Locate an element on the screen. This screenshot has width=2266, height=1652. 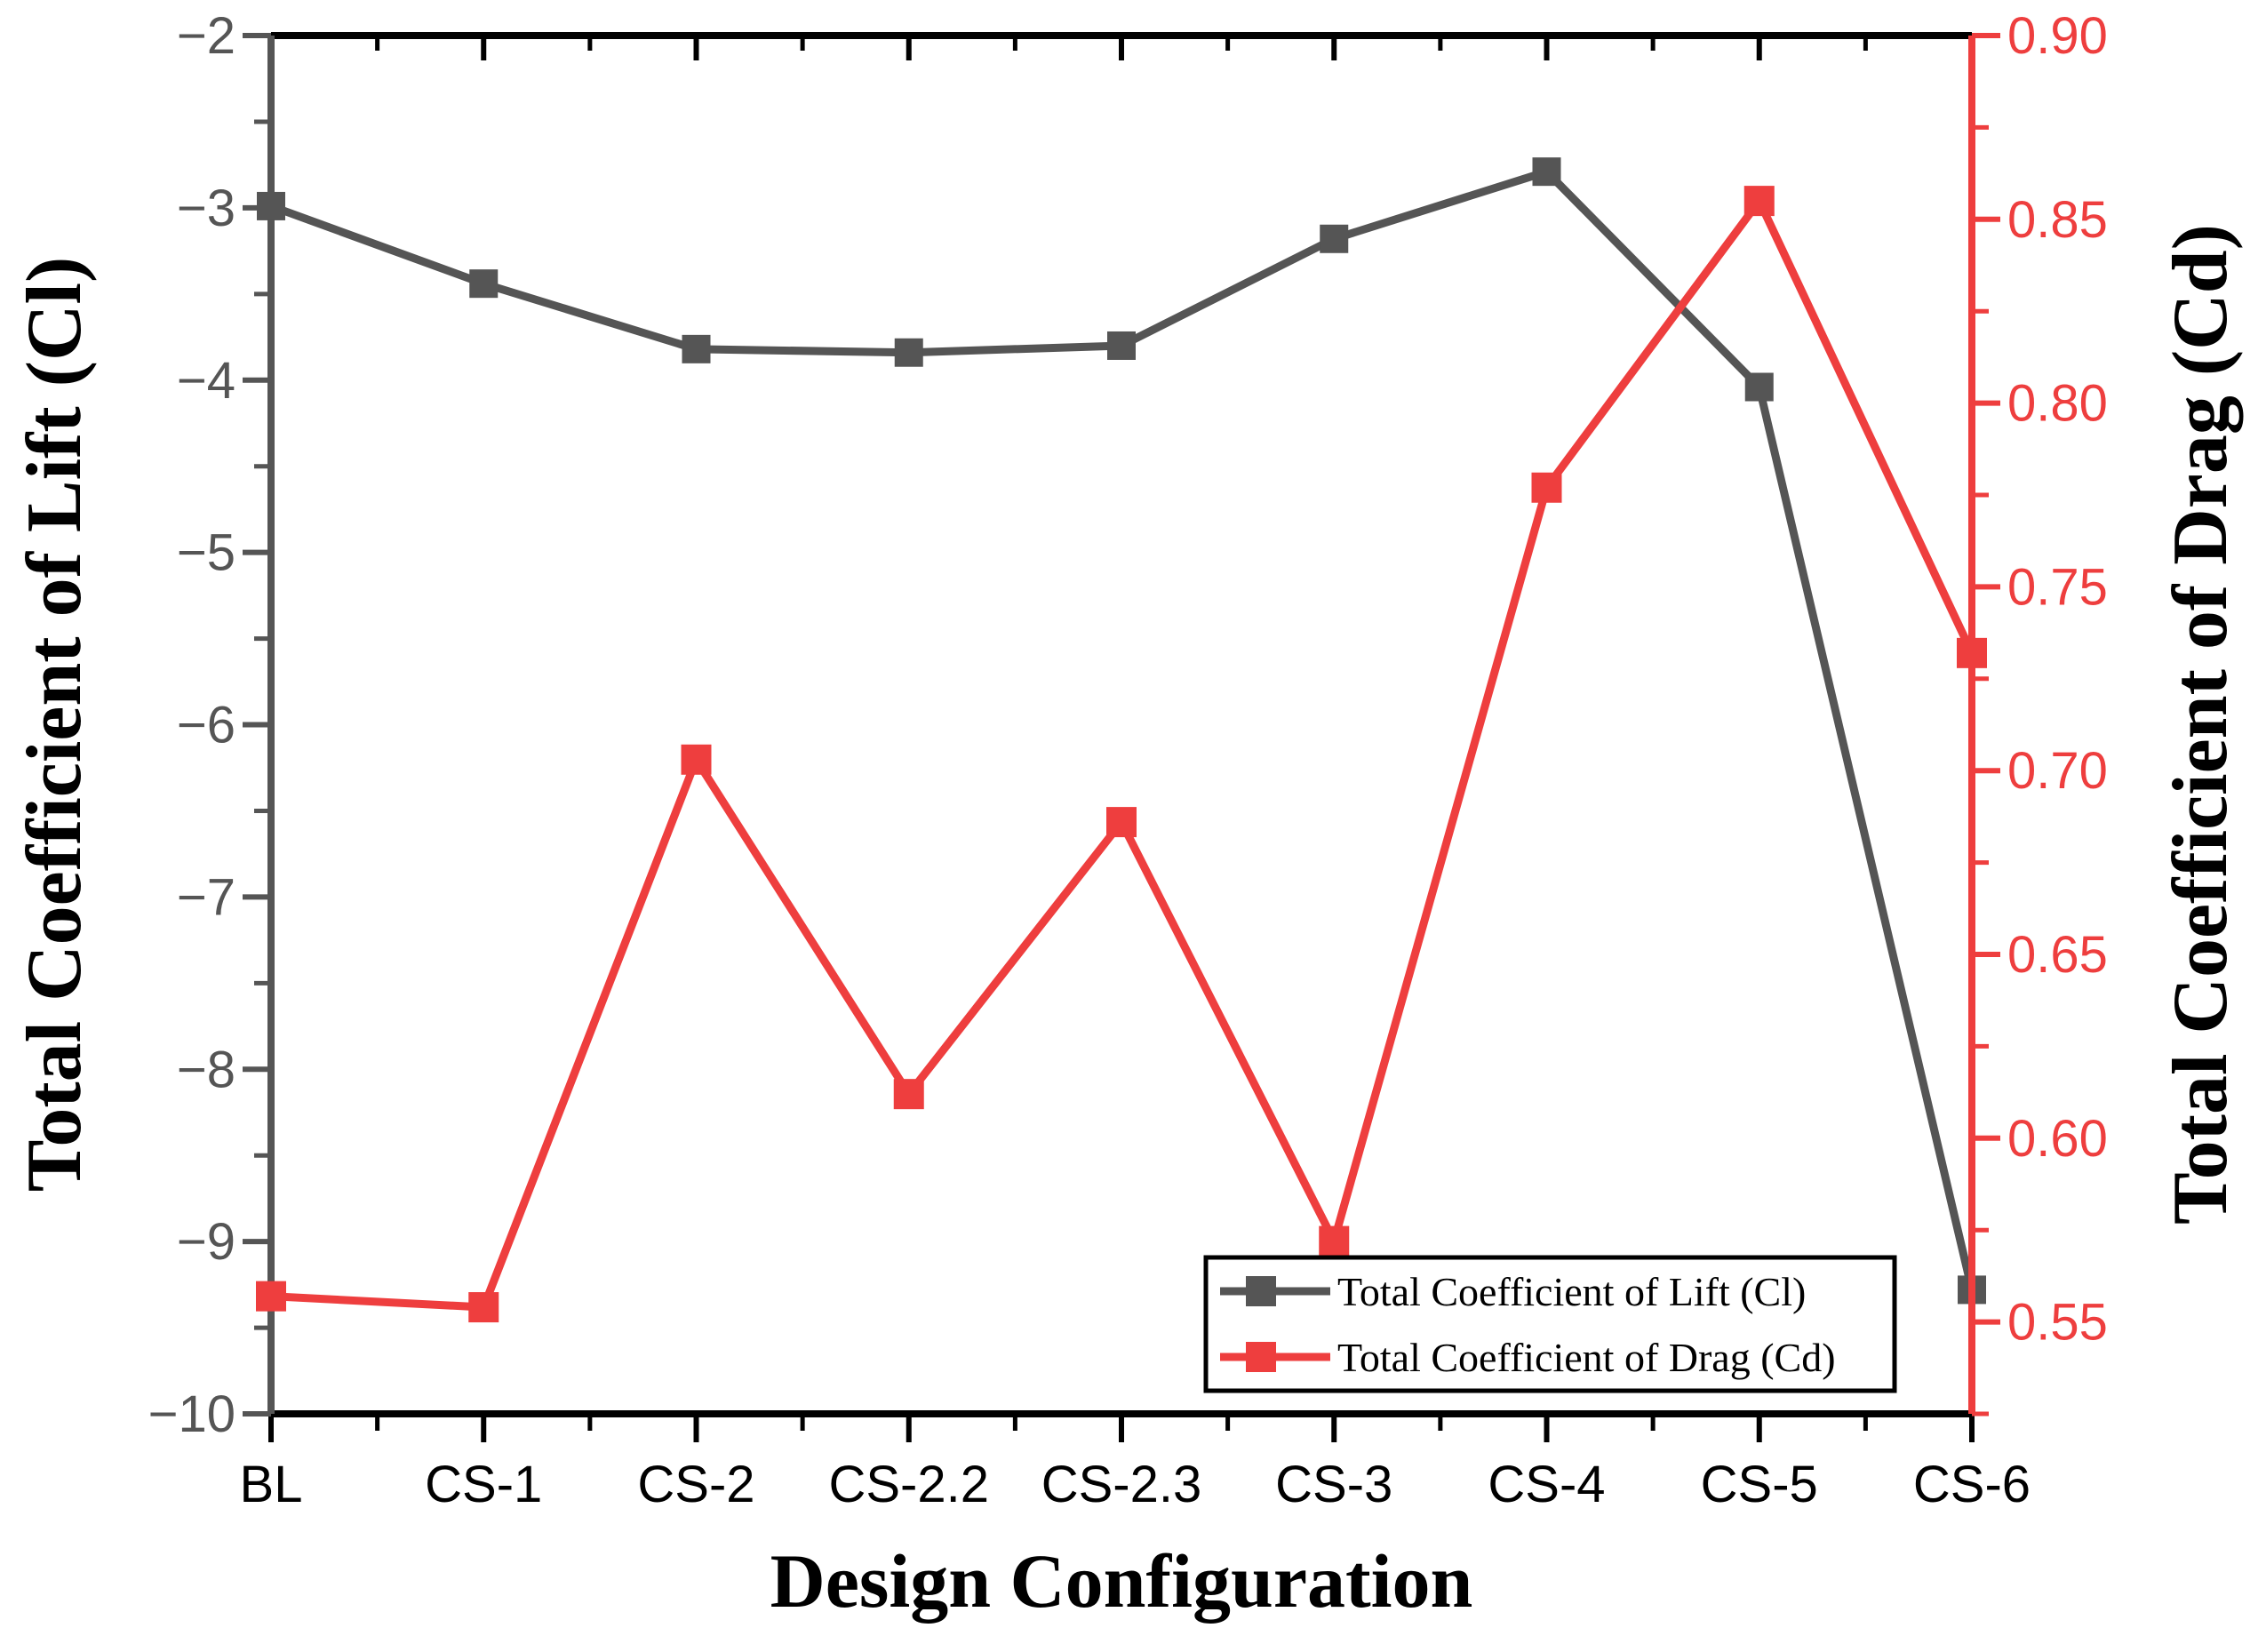
right-tick-label: 0.70 is located at coordinates (2058, 771).